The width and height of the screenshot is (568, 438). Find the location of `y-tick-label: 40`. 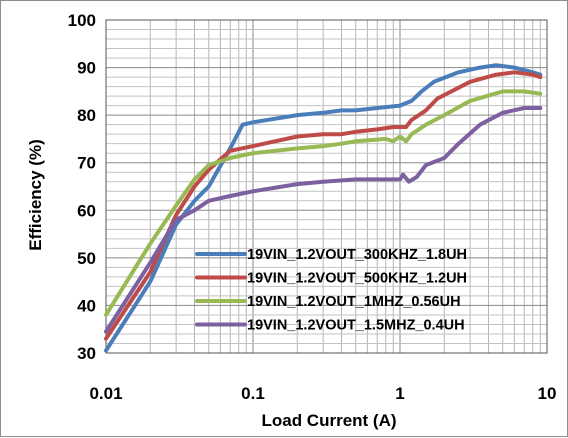

y-tick-label: 40 is located at coordinates (86, 305).